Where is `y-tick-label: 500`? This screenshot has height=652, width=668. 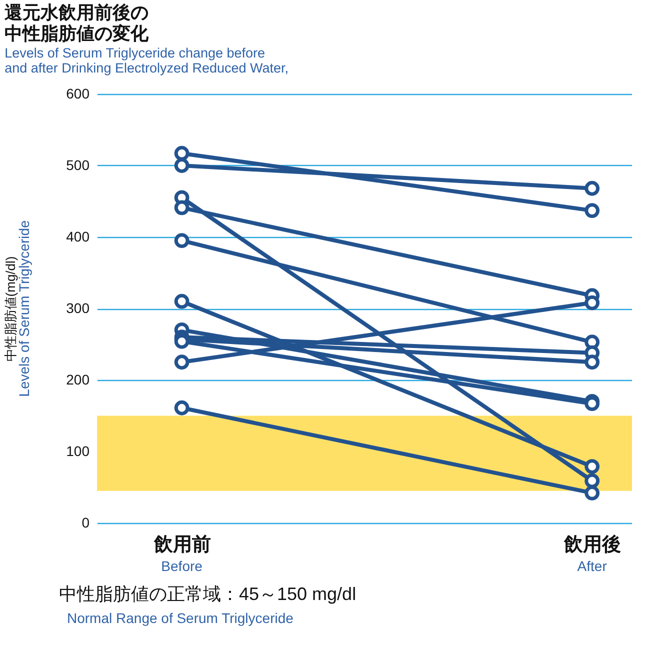 y-tick-label: 500 is located at coordinates (78, 165).